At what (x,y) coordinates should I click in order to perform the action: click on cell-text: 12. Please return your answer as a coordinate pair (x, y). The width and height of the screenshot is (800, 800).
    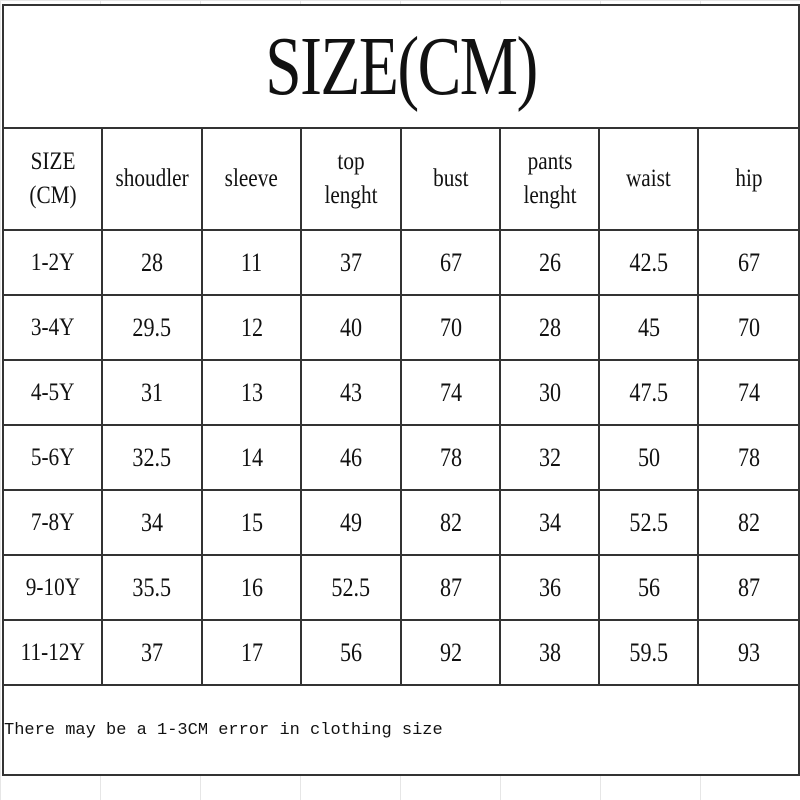
    Looking at the image, I should click on (251, 327).